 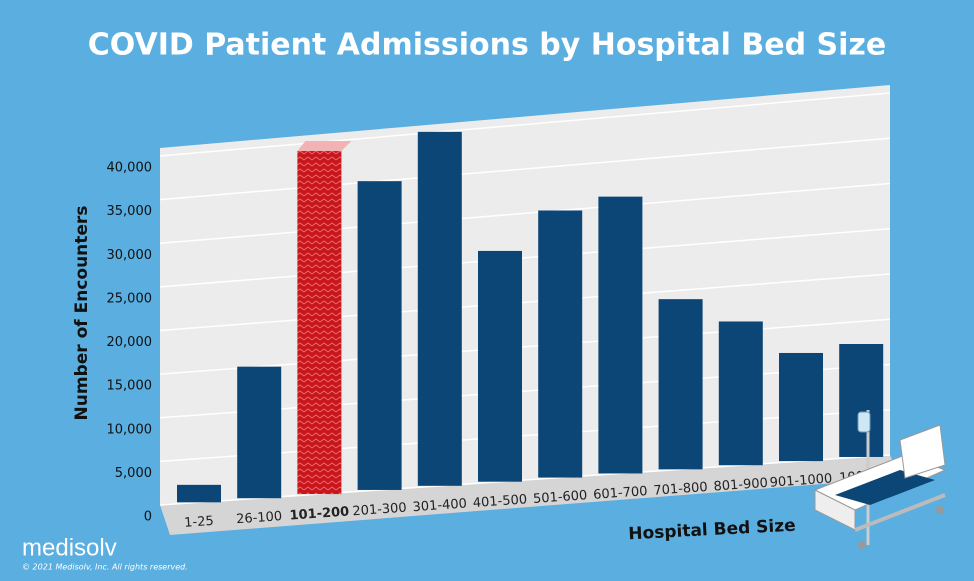 I want to click on y-tick-label: 35,000, so click(x=130, y=211).